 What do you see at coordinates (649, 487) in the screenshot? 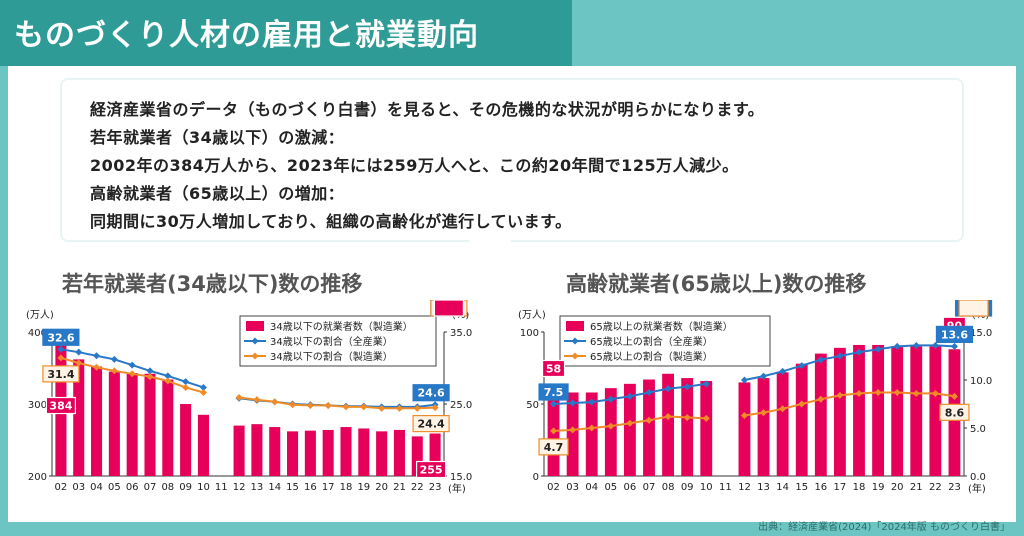
I see `x-tick-label: 07` at bounding box center [649, 487].